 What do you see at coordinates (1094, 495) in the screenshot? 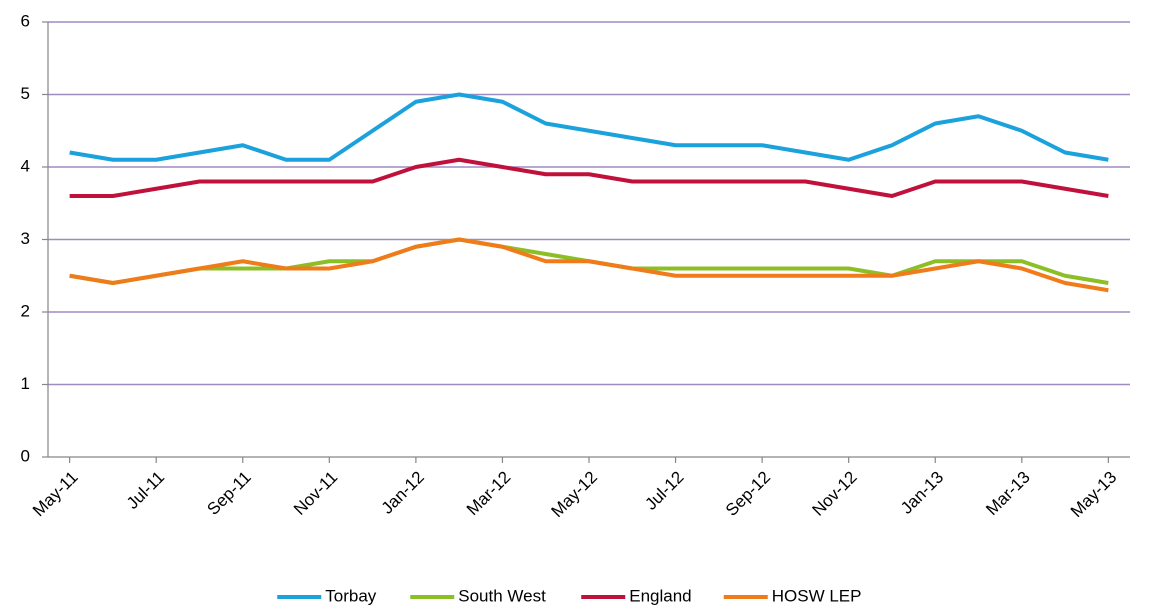
I see `x-tick-label: May-13` at bounding box center [1094, 495].